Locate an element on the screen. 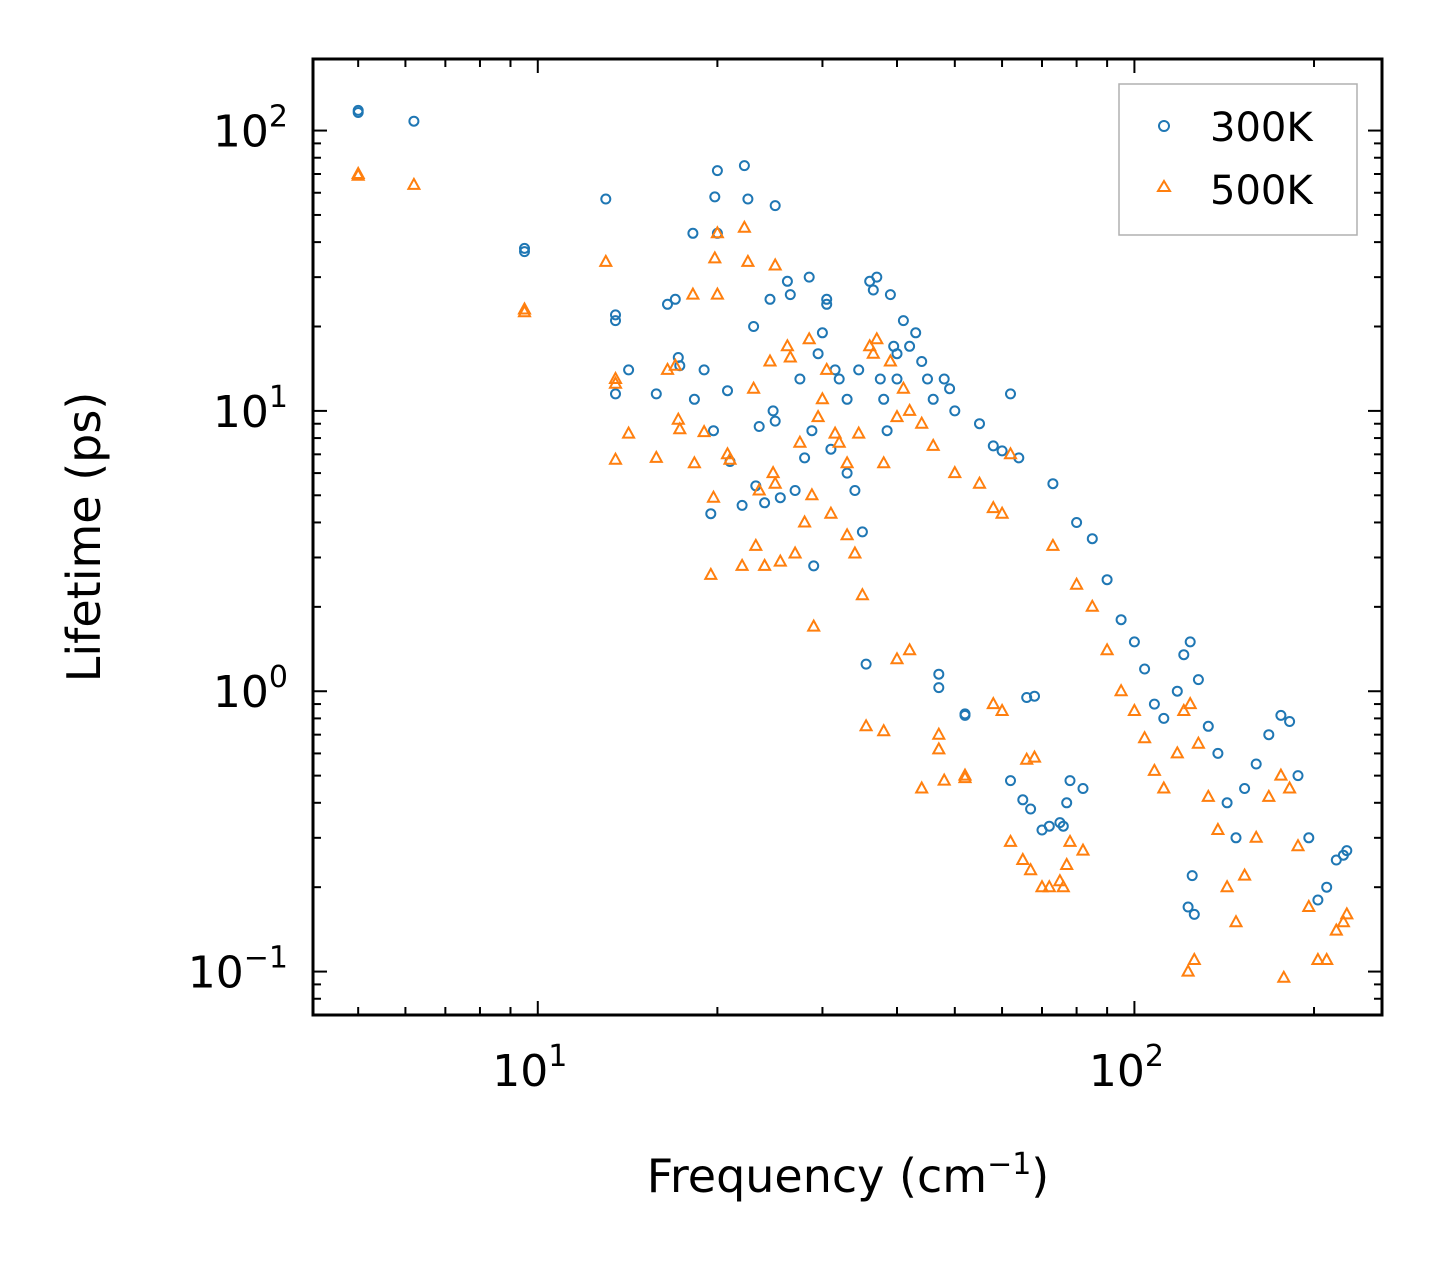 This screenshot has width=1442, height=1265. y-tick-label-0: 102 is located at coordinates (250, 129).